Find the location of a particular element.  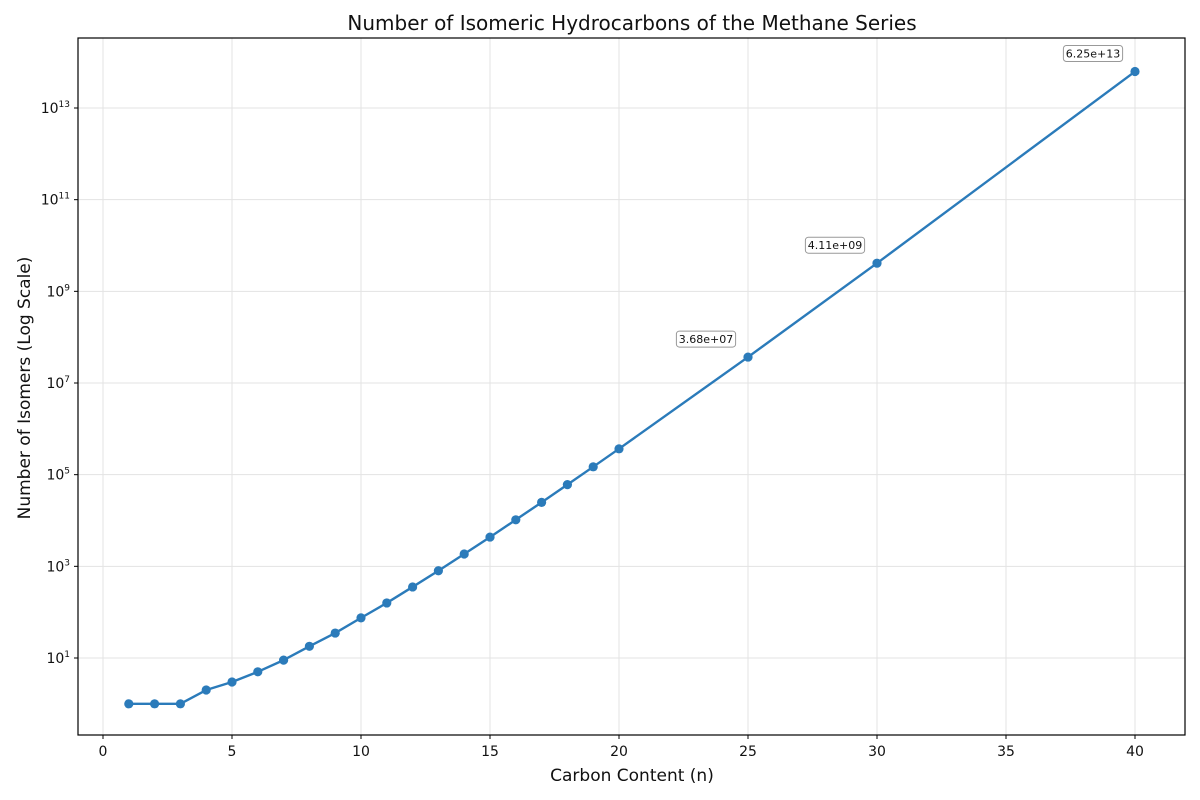

value-annotation: 4.11e+09 is located at coordinates (835, 245).